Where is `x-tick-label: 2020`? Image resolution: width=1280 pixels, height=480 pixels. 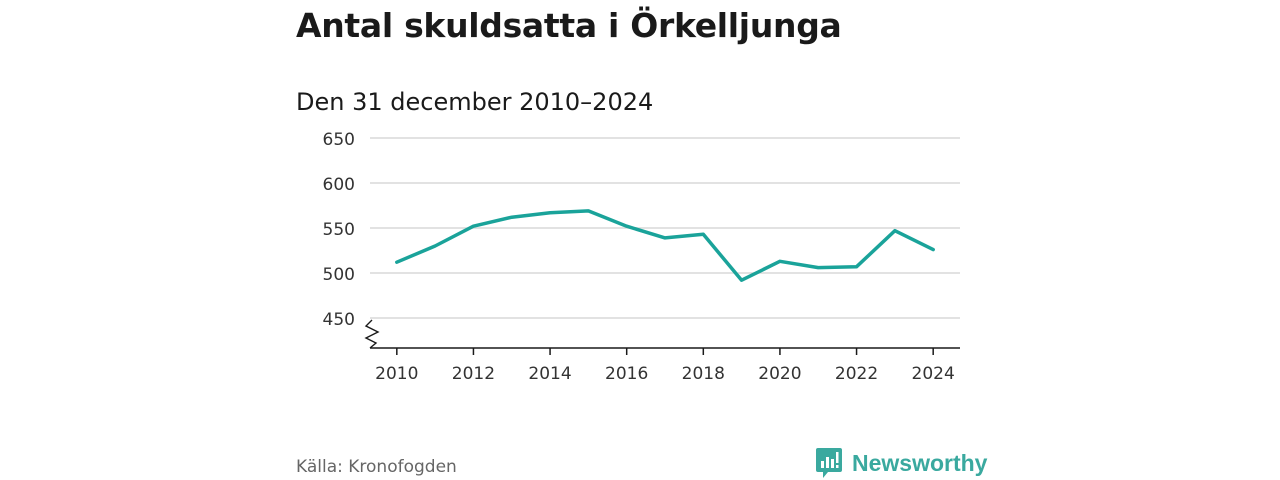 x-tick-label: 2020 is located at coordinates (779, 374).